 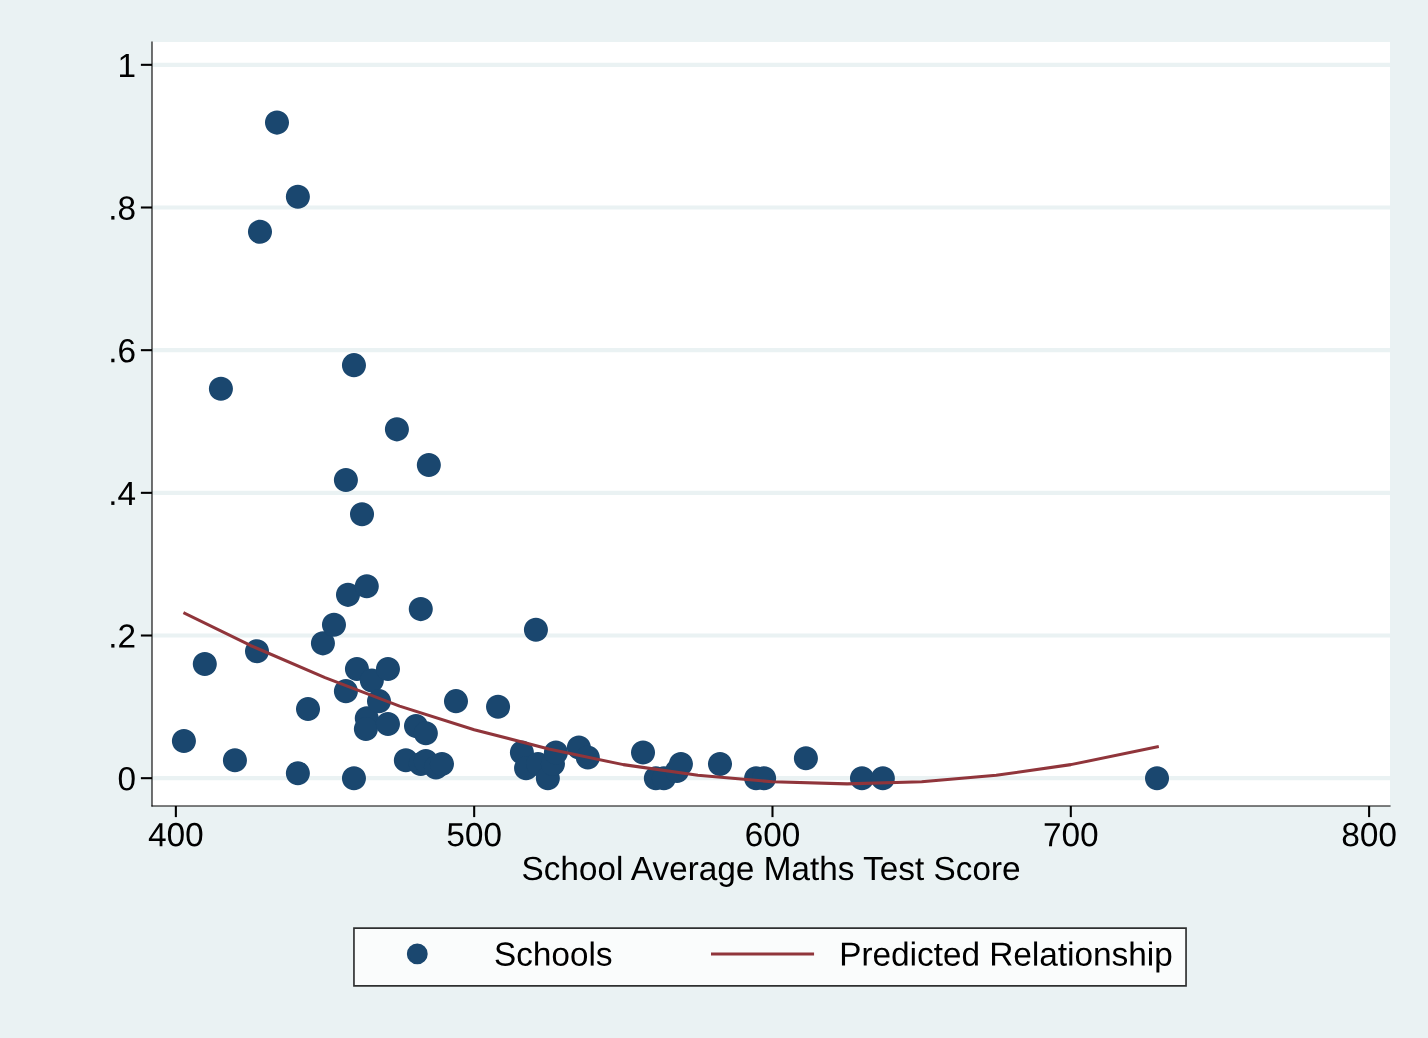 What do you see at coordinates (123, 636) in the screenshot?
I see `y-tick-label: .2` at bounding box center [123, 636].